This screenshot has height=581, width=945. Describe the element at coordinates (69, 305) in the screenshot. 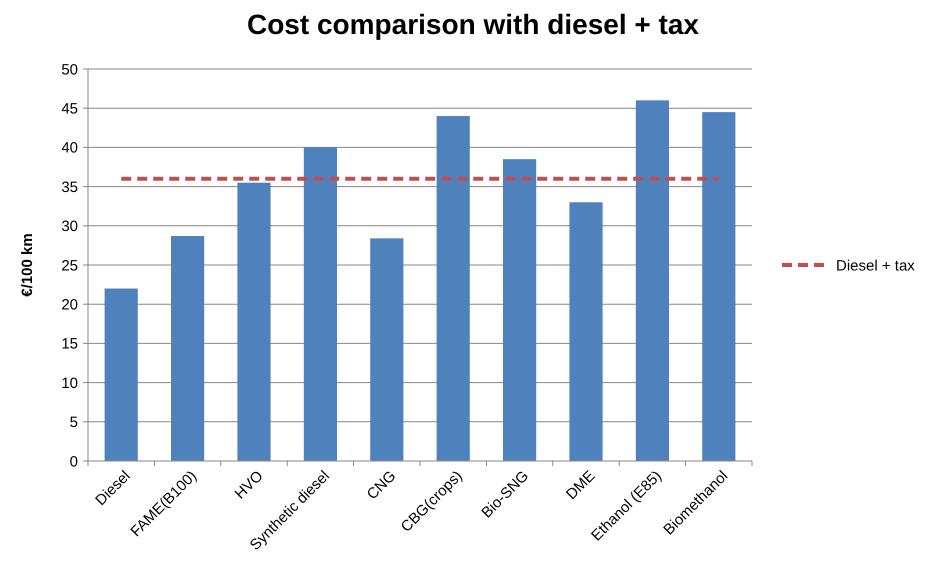

I see `y-tick-label: 20` at that location.